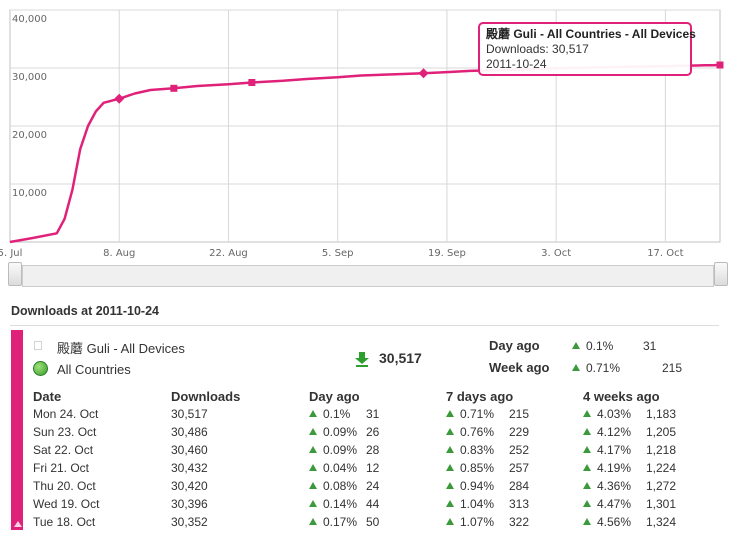  Describe the element at coordinates (29, 193) in the screenshot. I see `y-tick-label: 10,000` at that location.